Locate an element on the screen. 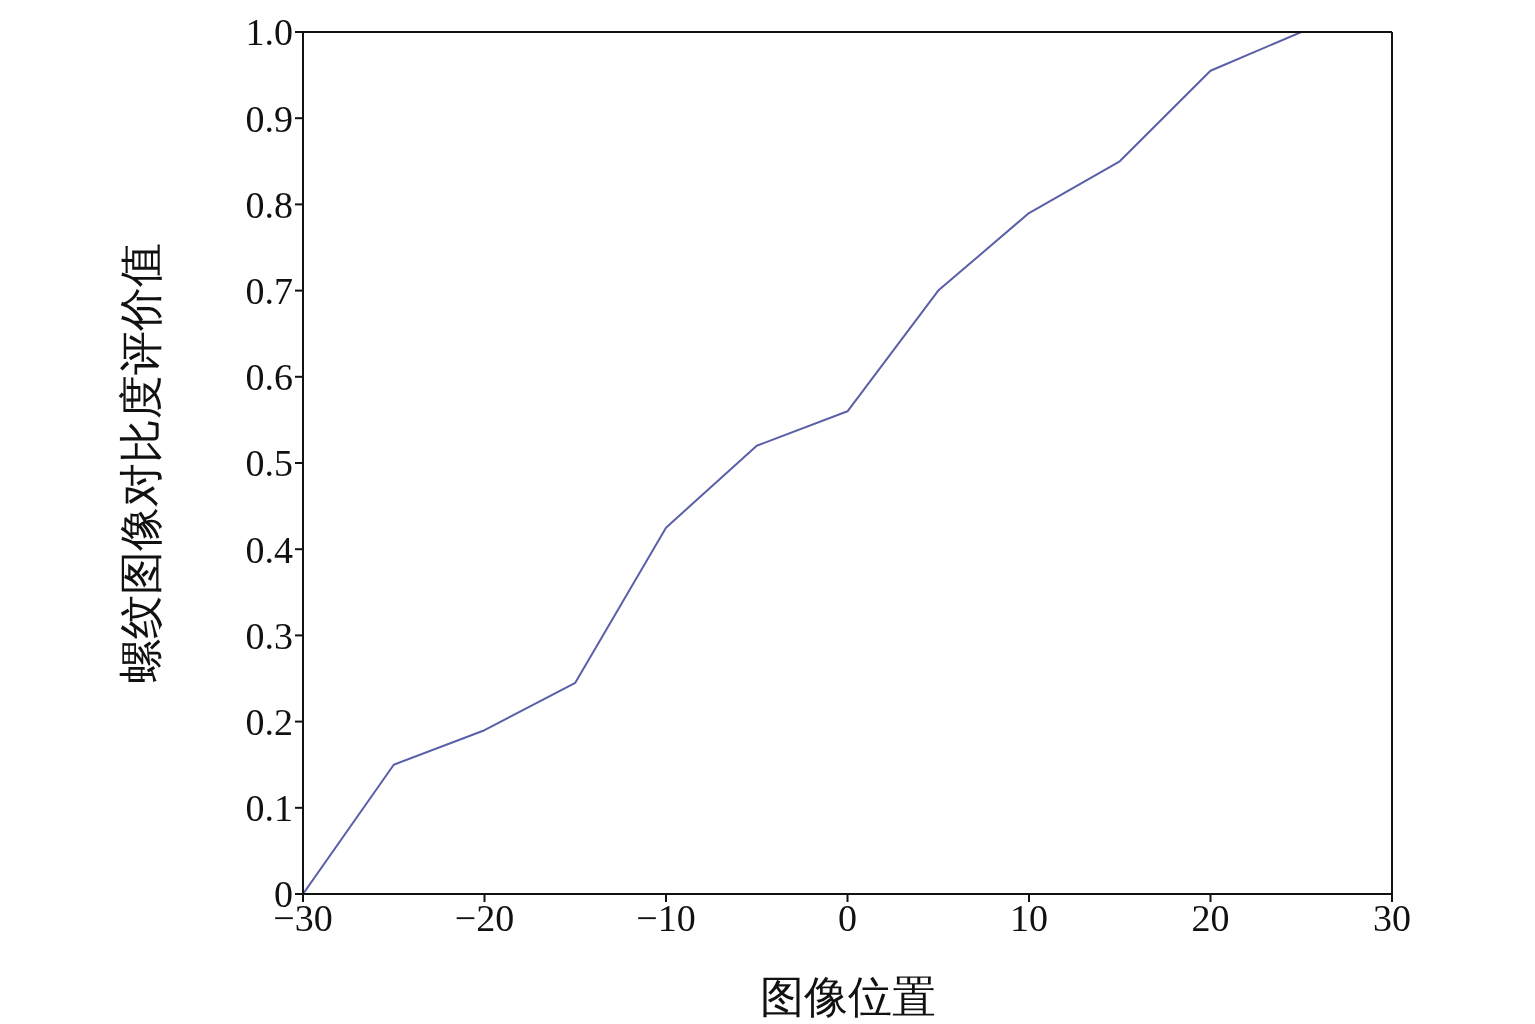 This screenshot has height=1024, width=1535. y-tick-label: 0.8 is located at coordinates (269, 204).